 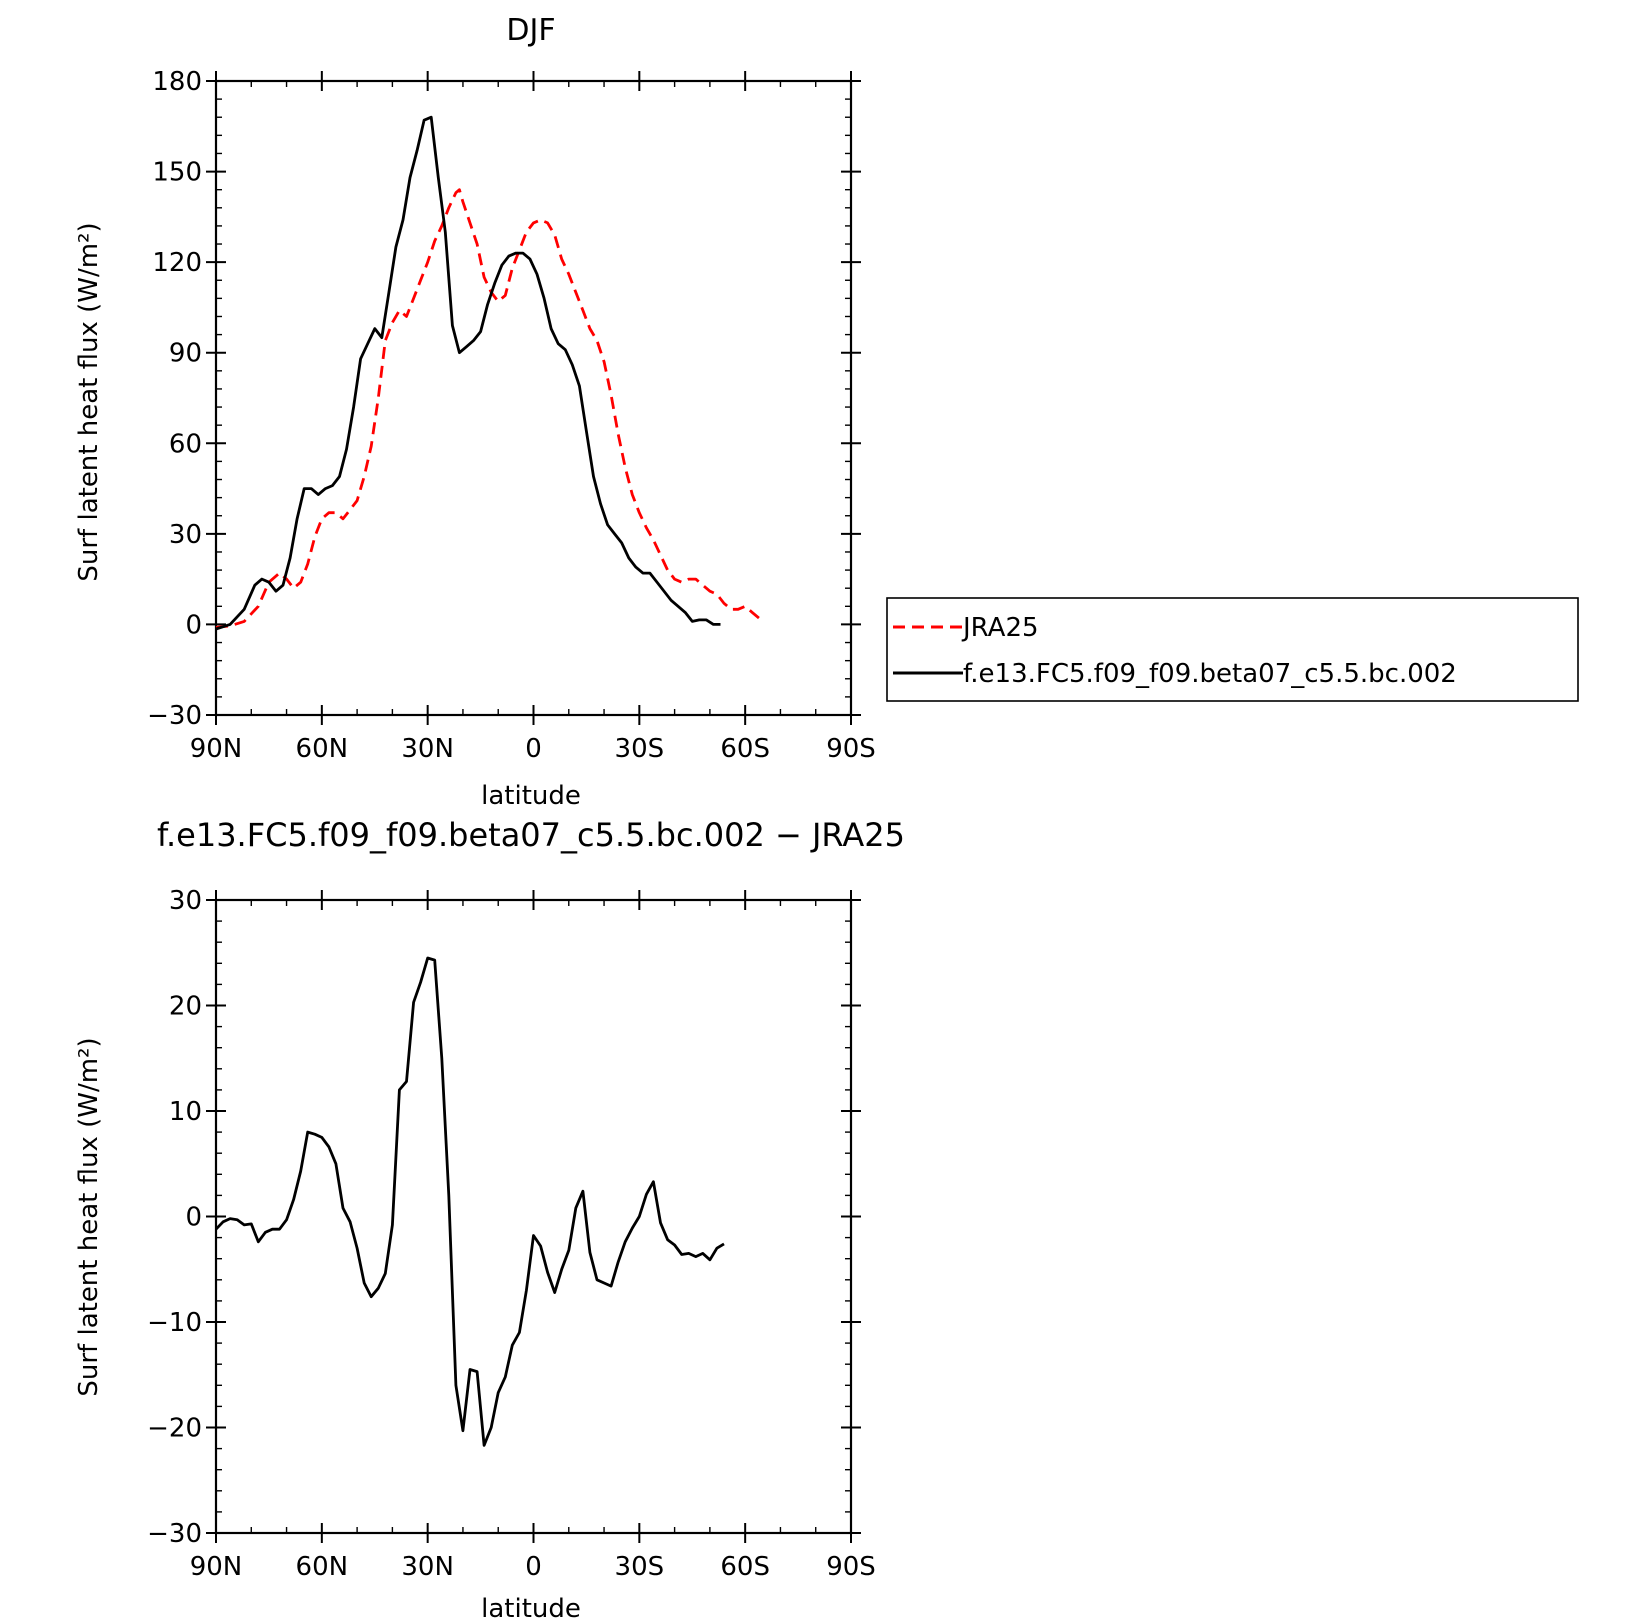 What do you see at coordinates (185, 901) in the screenshot?
I see `bottom-y-tick-label: 30` at bounding box center [185, 901].